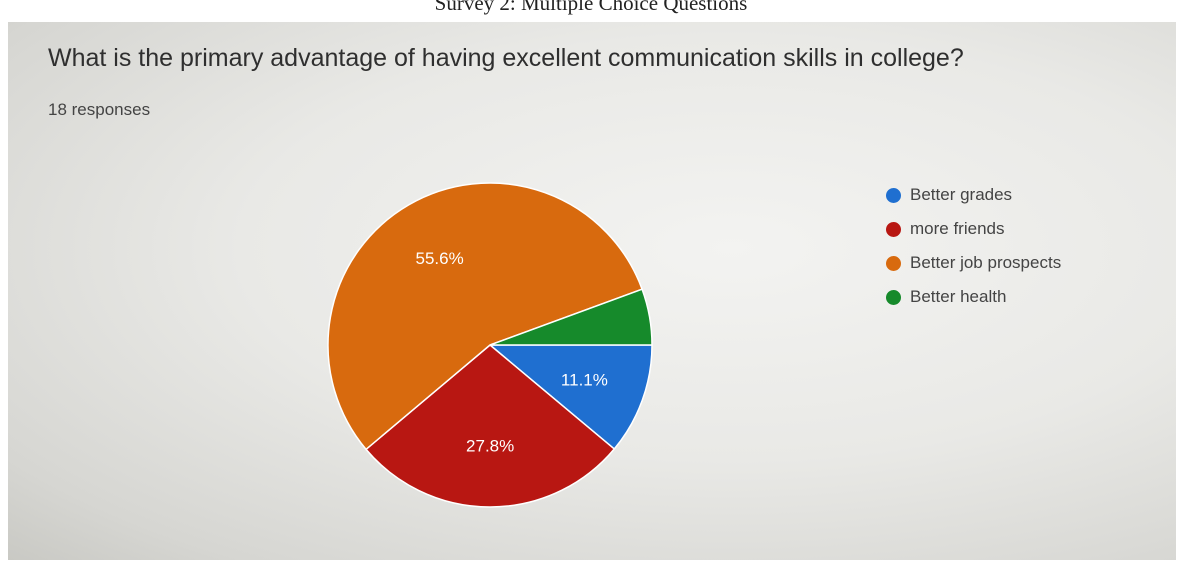  What do you see at coordinates (957, 228) in the screenshot?
I see `legend-label: more friends` at bounding box center [957, 228].